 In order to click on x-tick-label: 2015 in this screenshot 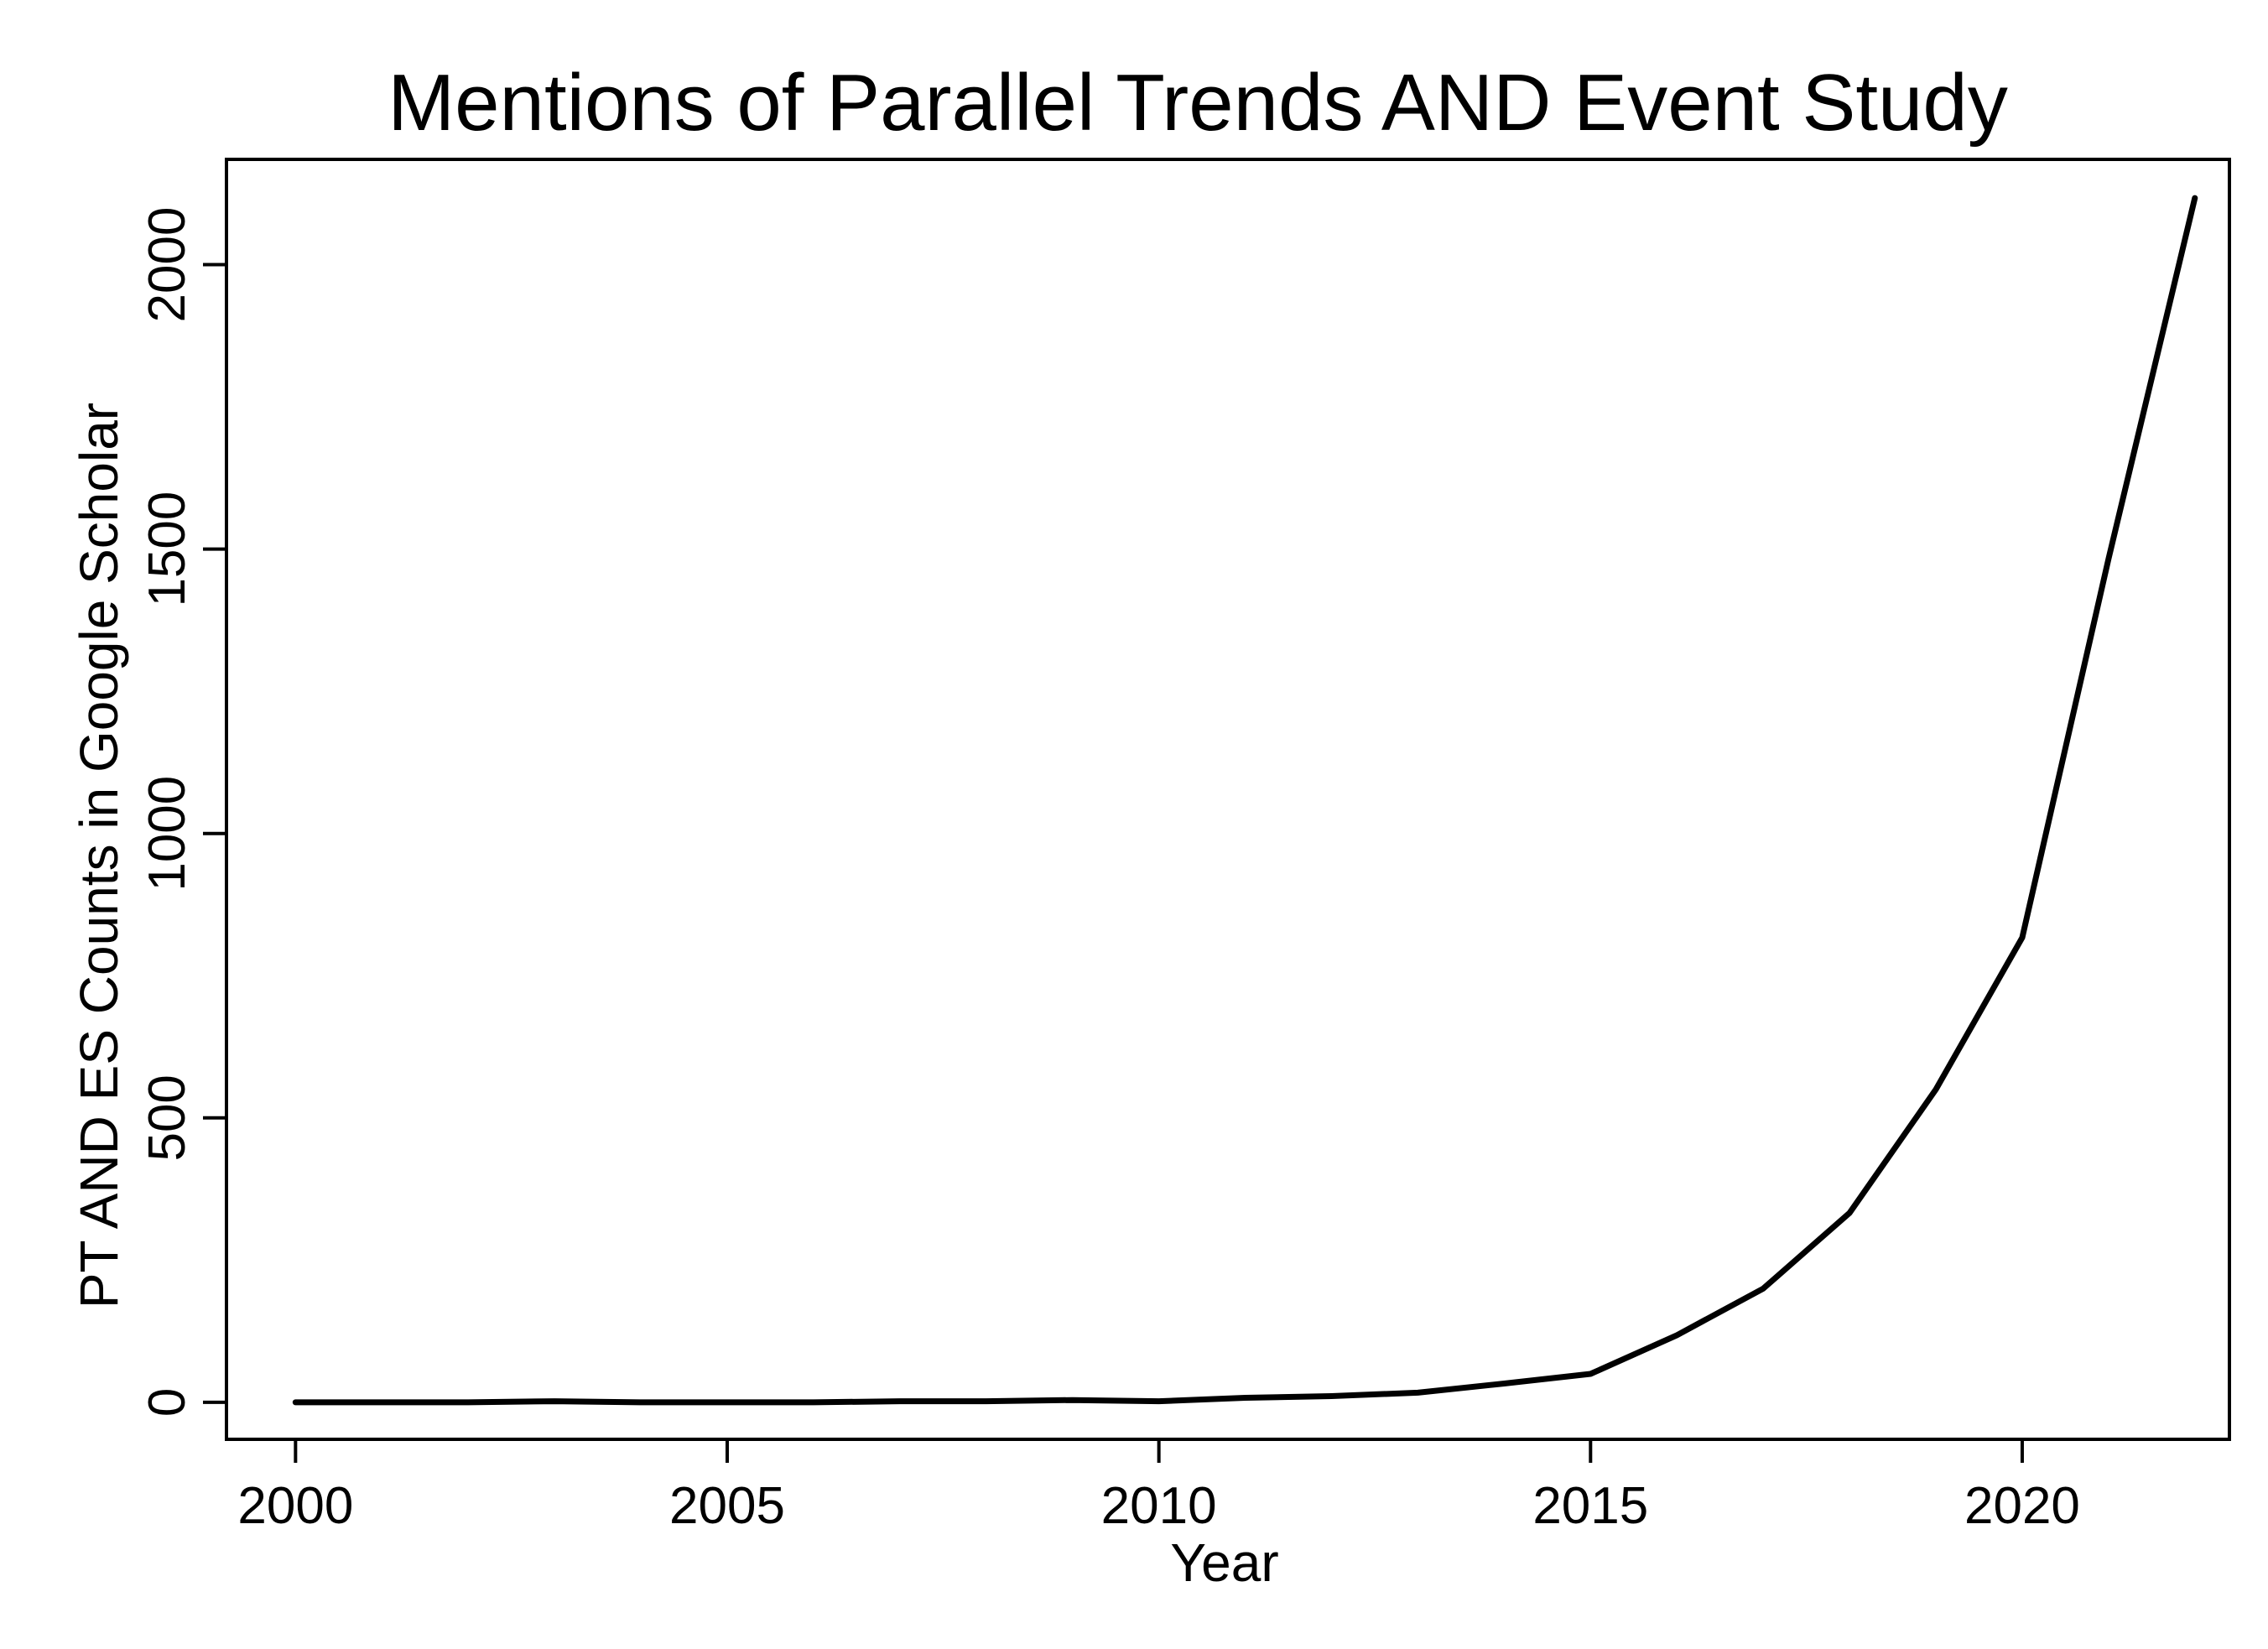, I will do `click(1590, 1506)`.